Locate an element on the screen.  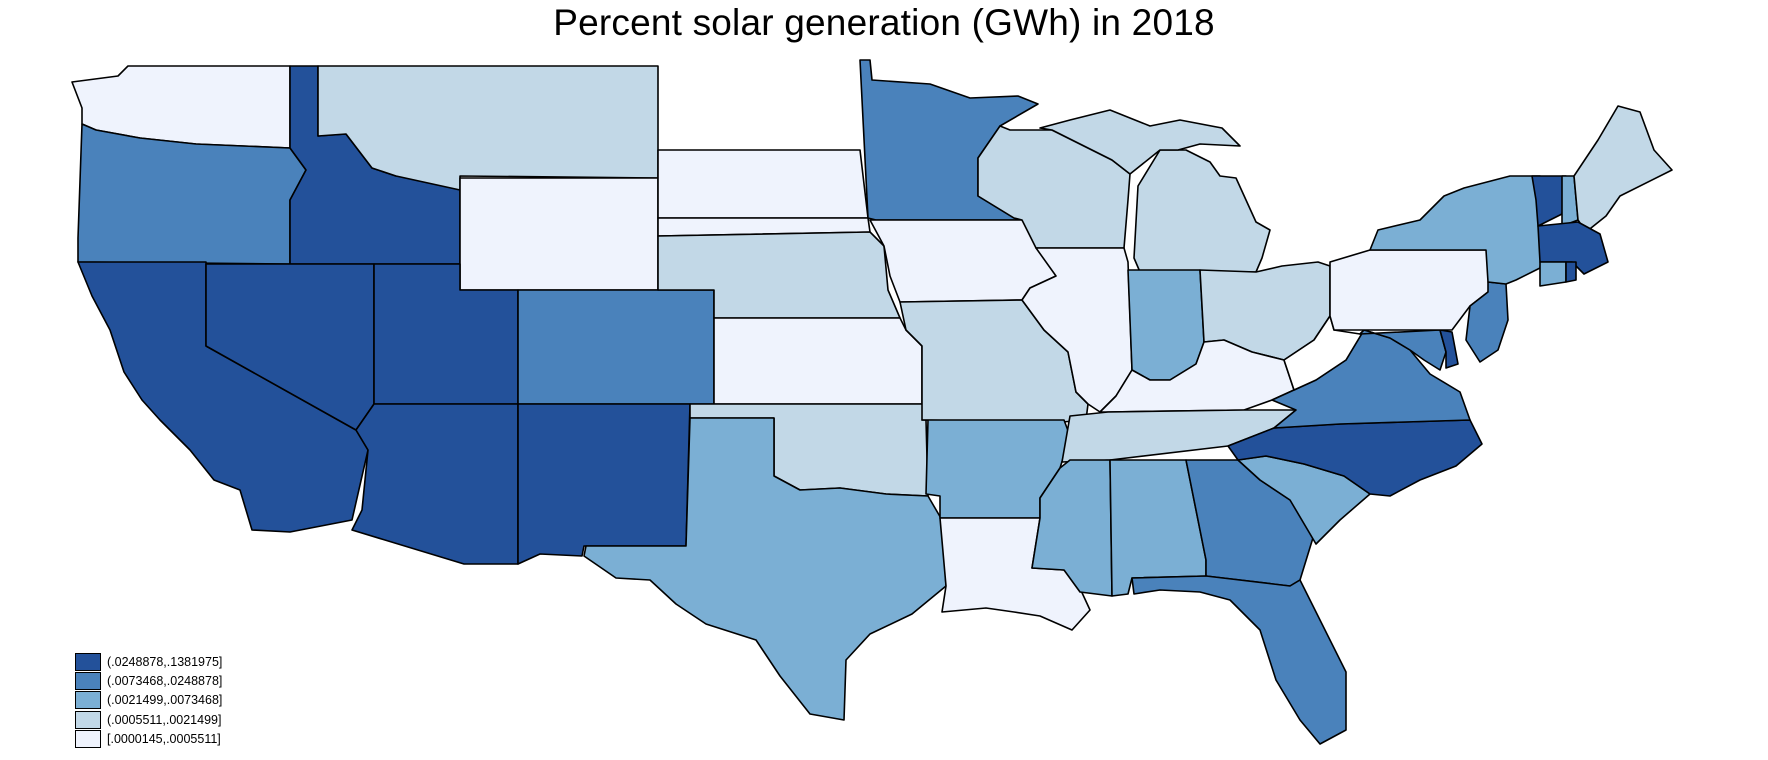
legend-item: [.0000145,.0005511] is located at coordinates (148, 739).